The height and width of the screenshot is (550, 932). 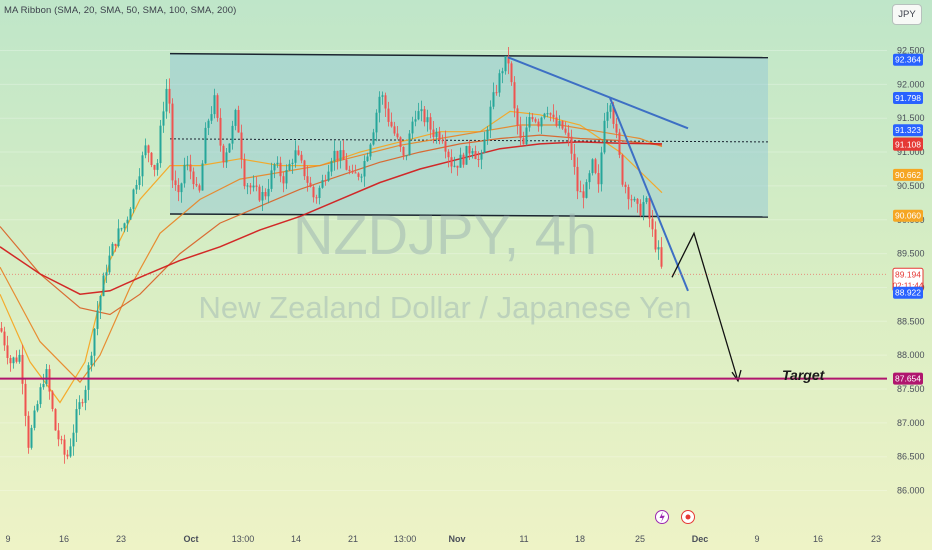 I want to click on y-tick-label: 92.000, so click(x=911, y=84).